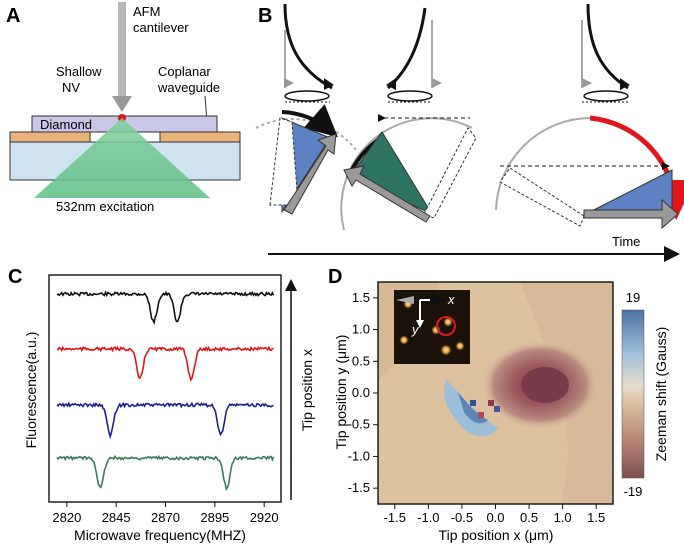 This screenshot has width=684, height=548. I want to click on map-yticks: 1.5 1.0 0.5 0.0 -0.5 -1.0 -1.5, so click(363, 392).